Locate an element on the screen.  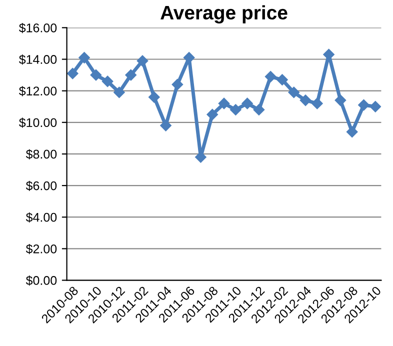
chart-title: Average price is located at coordinates (224, 14).